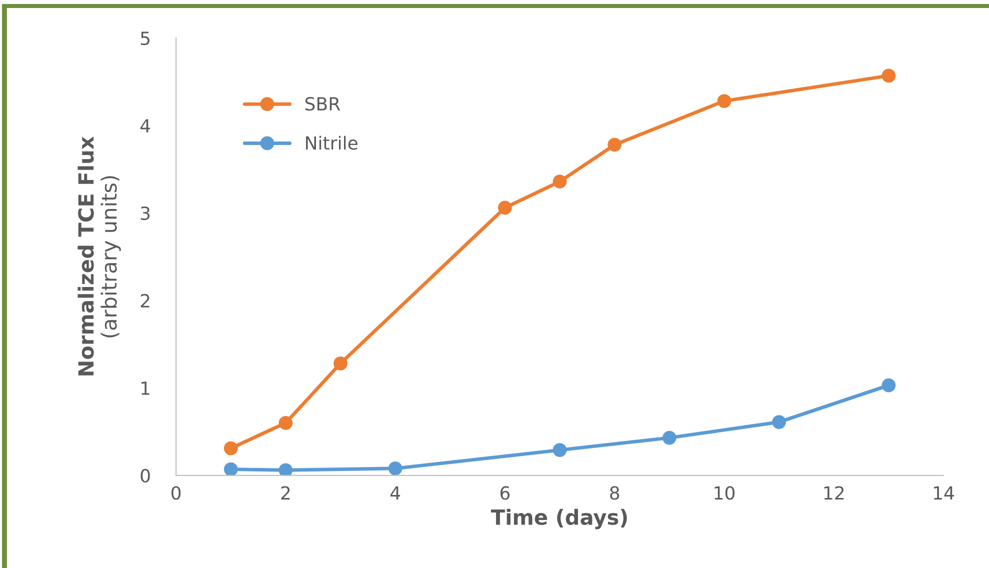 The image size is (989, 568). Describe the element at coordinates (176, 493) in the screenshot. I see `x-tick-label: 0` at that location.